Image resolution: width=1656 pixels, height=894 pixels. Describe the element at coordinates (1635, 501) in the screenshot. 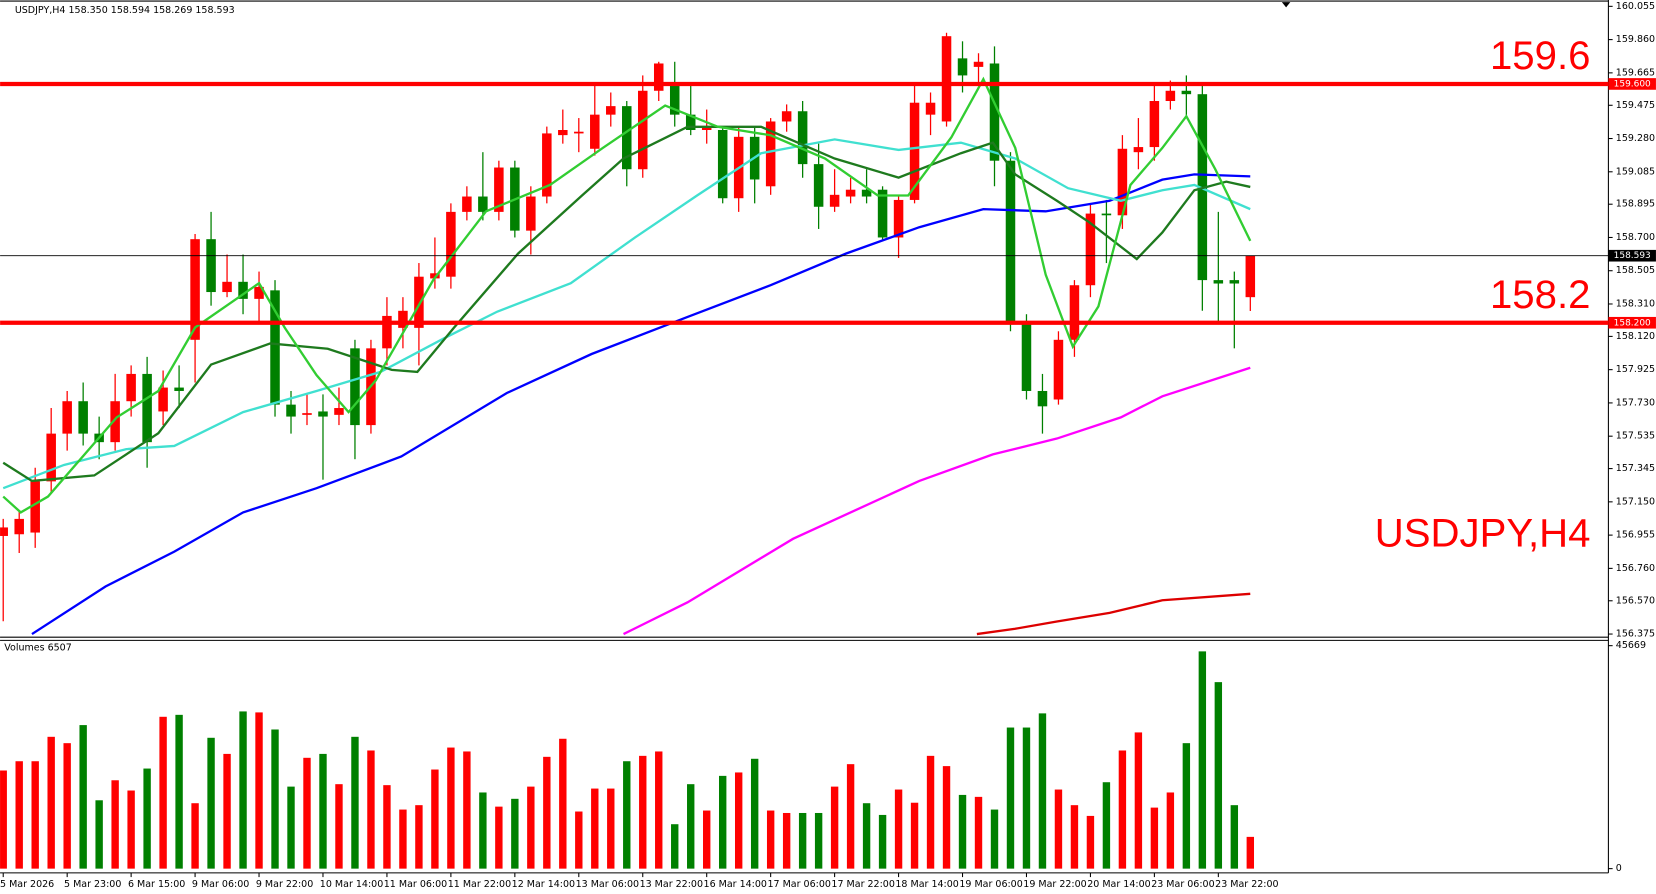

I see `y-tick-label: 157.150` at that location.